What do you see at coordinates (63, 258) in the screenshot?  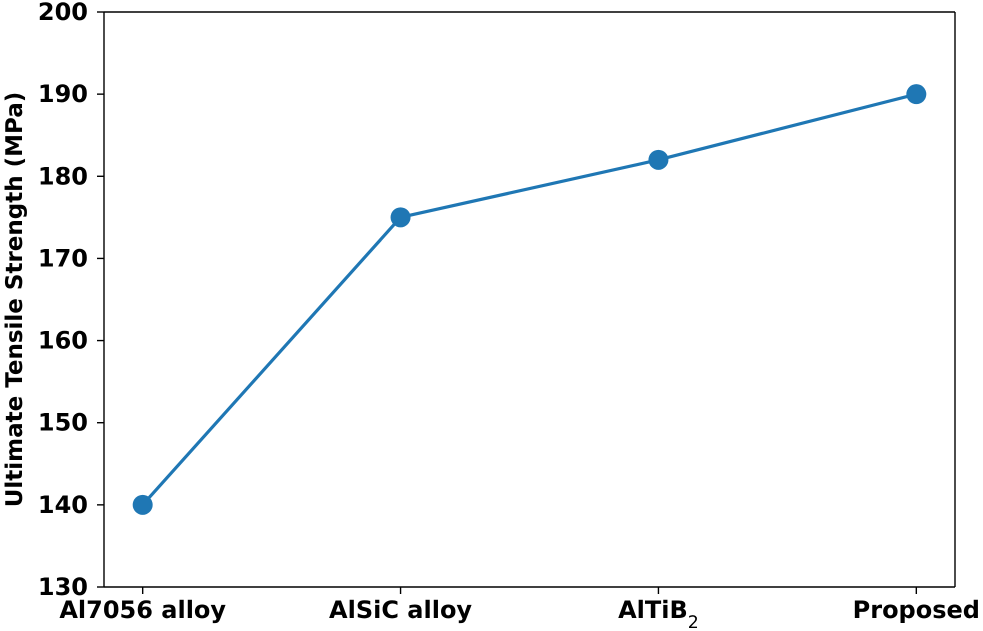 I see `y-tick-label: 170` at bounding box center [63, 258].